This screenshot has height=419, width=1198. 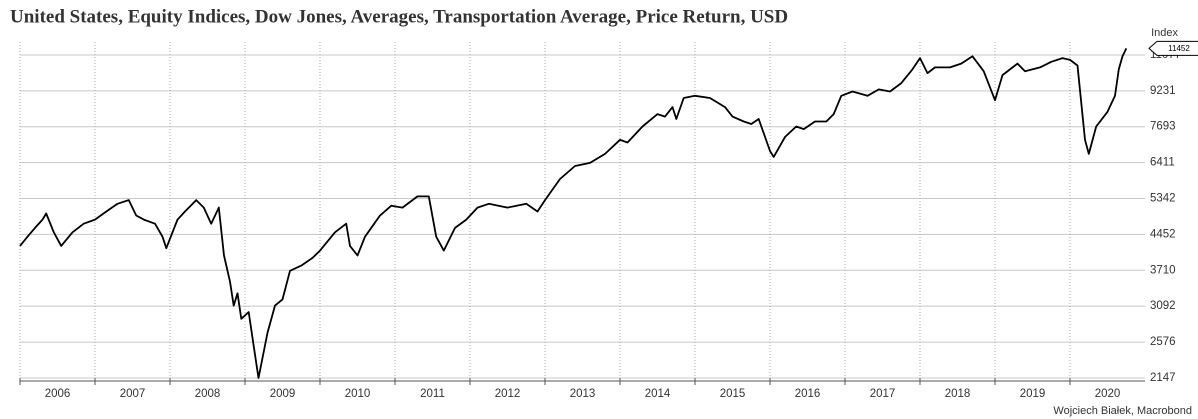 What do you see at coordinates (1162, 163) in the screenshot?
I see `y-tick-label: 6411` at bounding box center [1162, 163].